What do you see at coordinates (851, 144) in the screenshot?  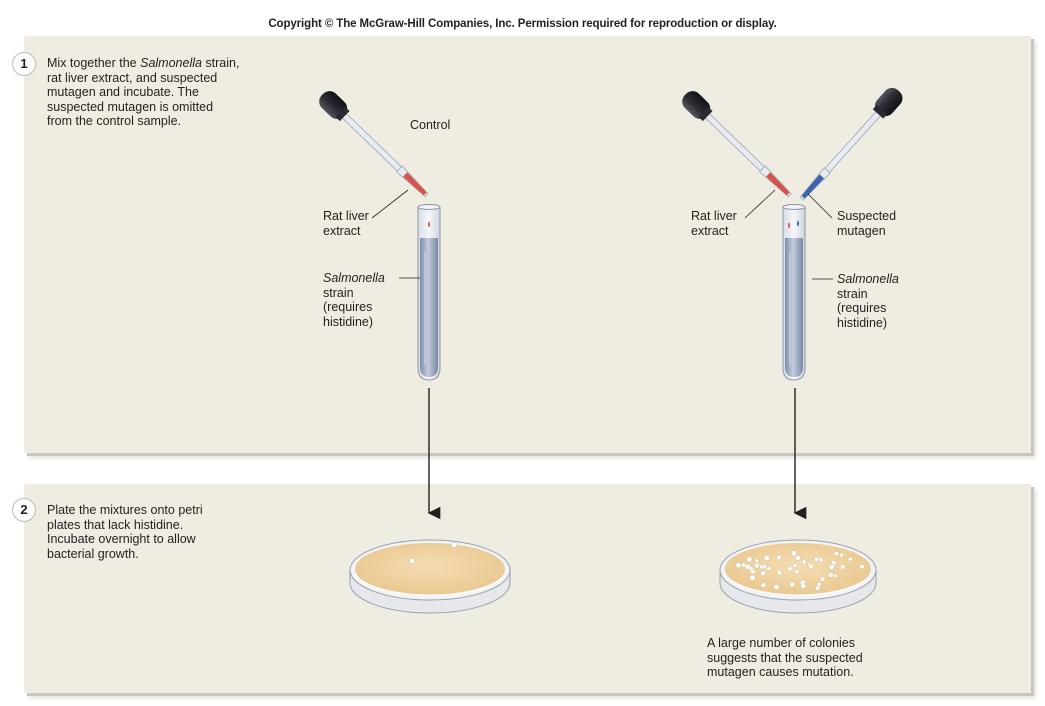 I see `test-dropper-blue` at bounding box center [851, 144].